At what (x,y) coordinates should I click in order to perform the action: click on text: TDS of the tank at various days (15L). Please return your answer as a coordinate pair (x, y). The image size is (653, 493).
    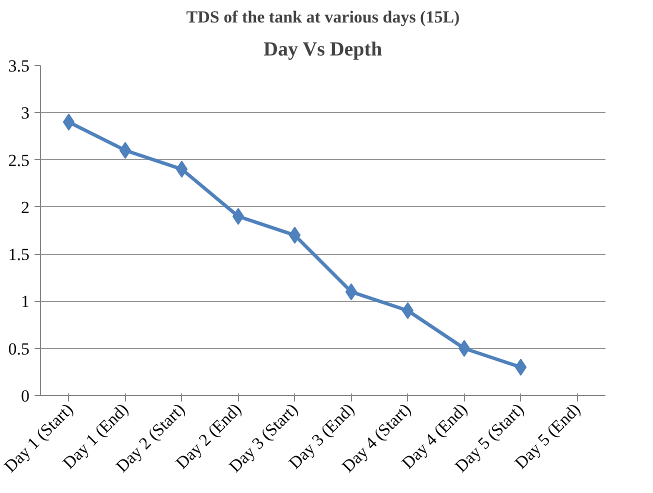
    Looking at the image, I should click on (323, 17).